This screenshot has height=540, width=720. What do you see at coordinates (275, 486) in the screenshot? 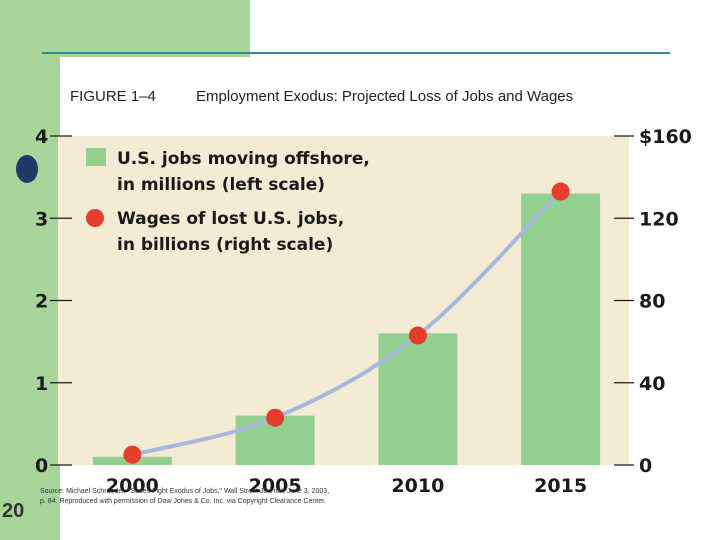
I see `x-tick-label: 2005` at bounding box center [275, 486].